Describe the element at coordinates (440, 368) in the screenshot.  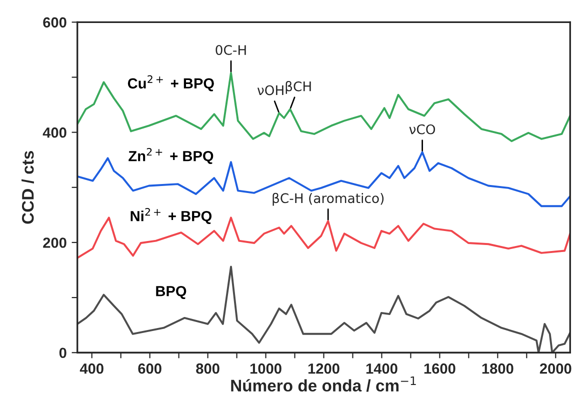
I see `x-tick-label: 1600` at that location.